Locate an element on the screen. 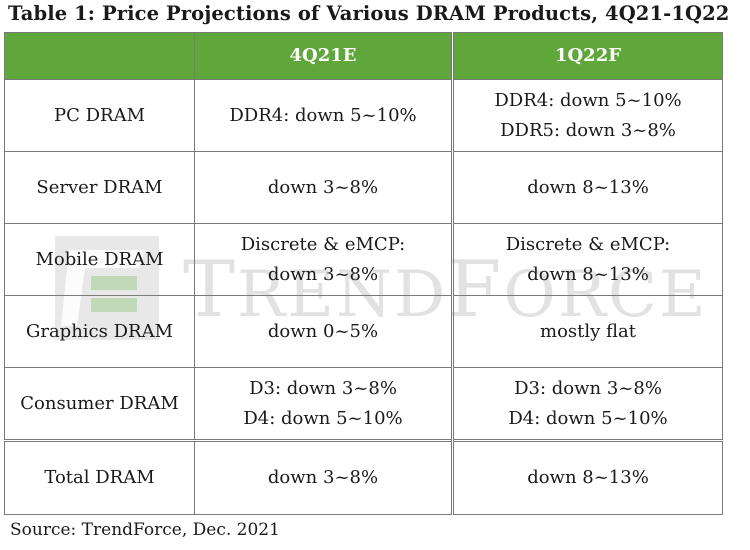 This screenshot has height=550, width=750. product-cell: Mobile DRAM is located at coordinates (99, 259).